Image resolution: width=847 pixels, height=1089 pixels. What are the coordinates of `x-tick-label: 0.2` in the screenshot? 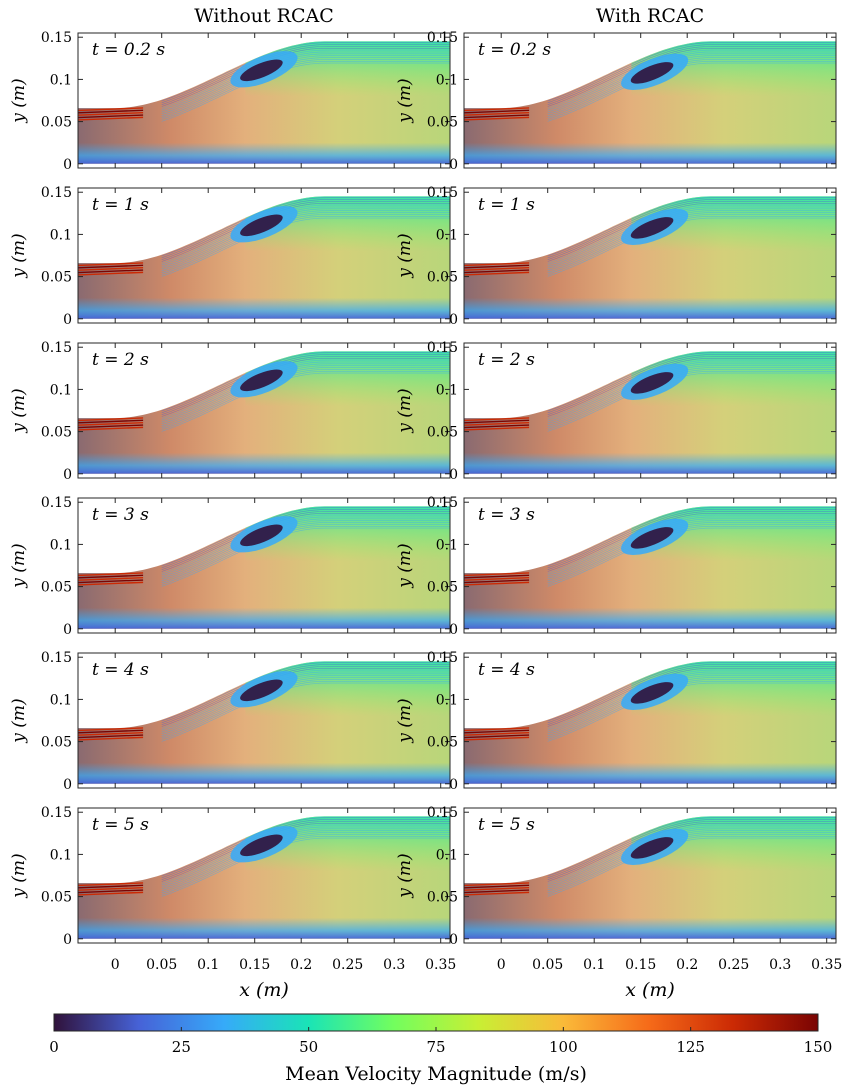 It's located at (687, 965).